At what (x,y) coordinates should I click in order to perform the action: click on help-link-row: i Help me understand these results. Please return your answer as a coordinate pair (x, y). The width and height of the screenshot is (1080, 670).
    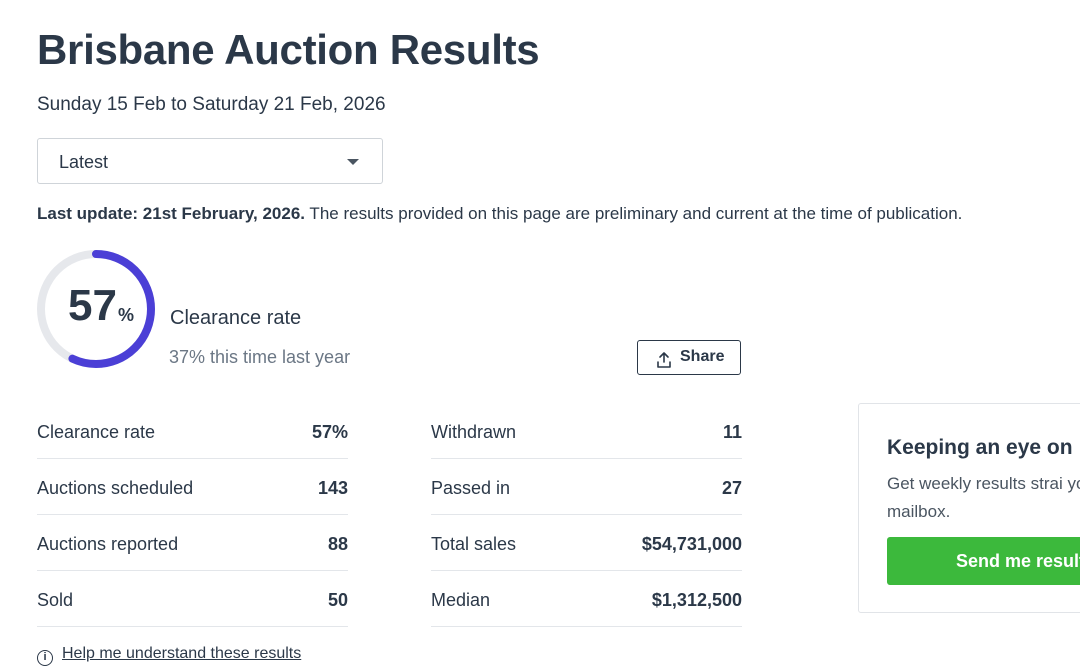
    Looking at the image, I should click on (169, 655).